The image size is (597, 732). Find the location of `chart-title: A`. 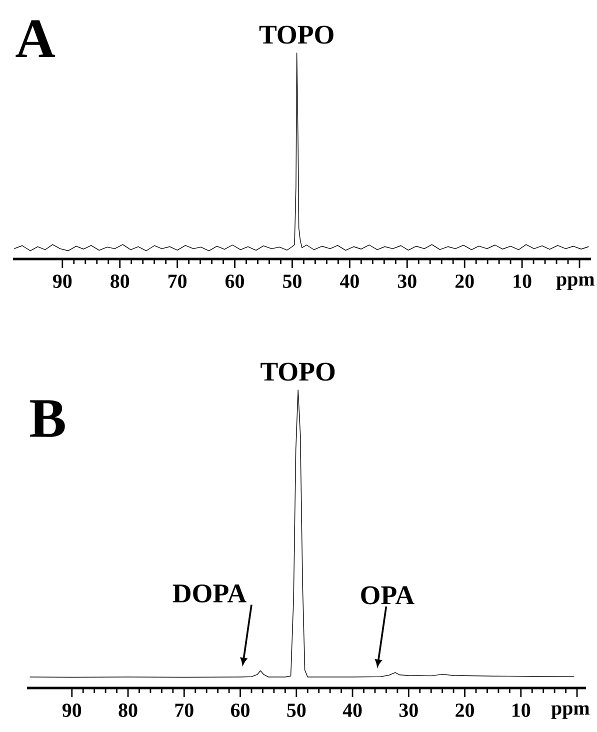

chart-title: A is located at coordinates (36, 39).